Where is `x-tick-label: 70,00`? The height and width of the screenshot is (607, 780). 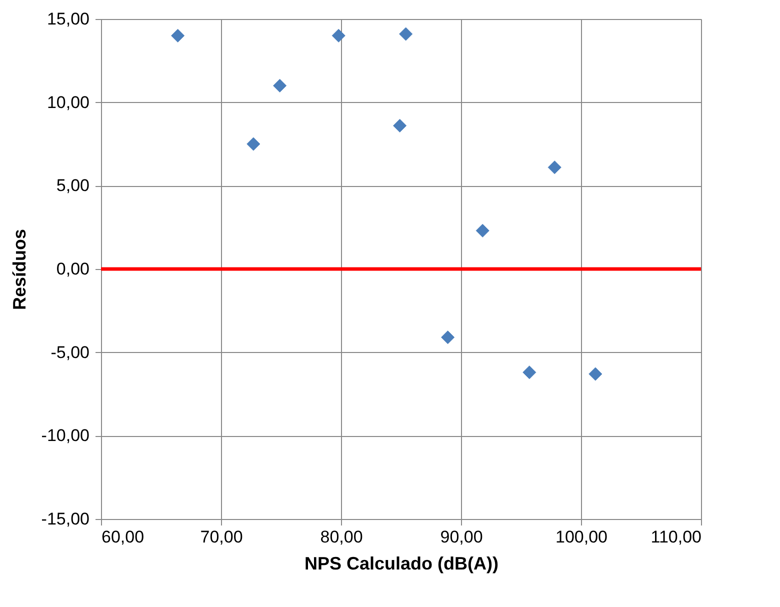 x-tick-label: 70,00 is located at coordinates (221, 537).